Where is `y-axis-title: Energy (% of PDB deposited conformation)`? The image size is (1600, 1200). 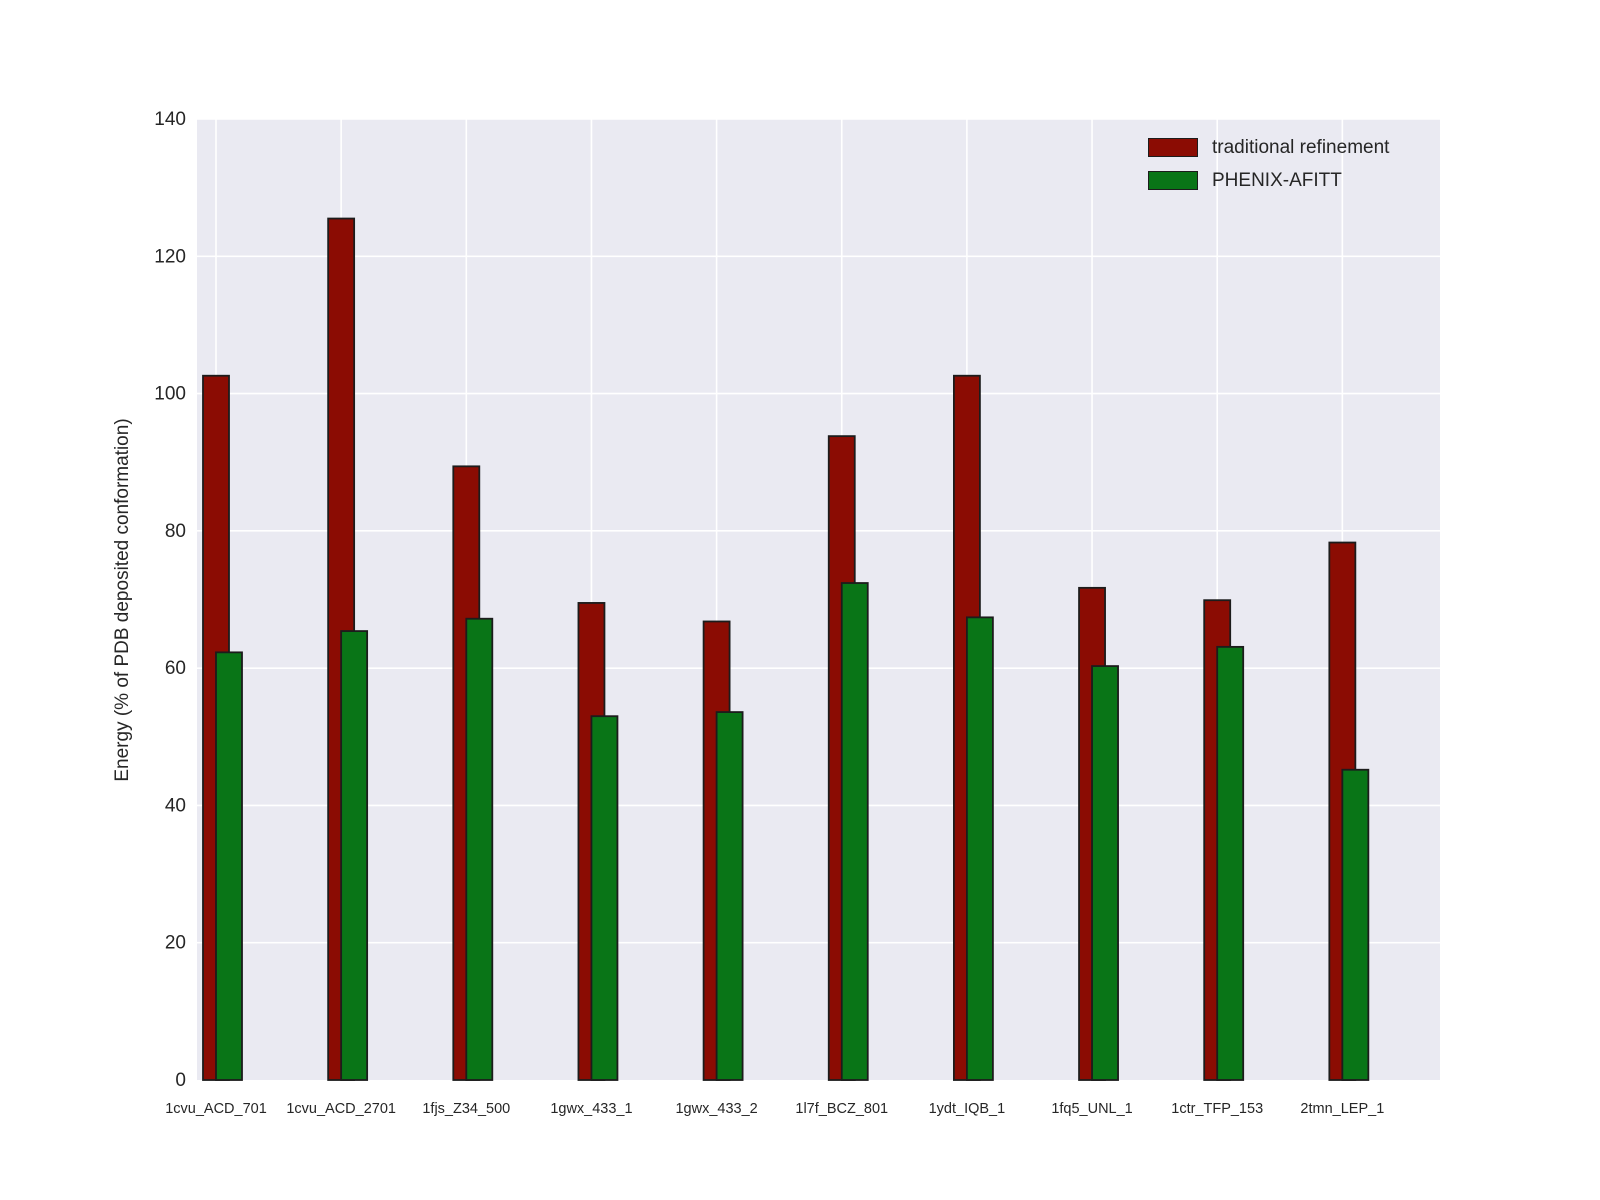 y-axis-title: Energy (% of PDB deposited conformation) is located at coordinates (122, 600).